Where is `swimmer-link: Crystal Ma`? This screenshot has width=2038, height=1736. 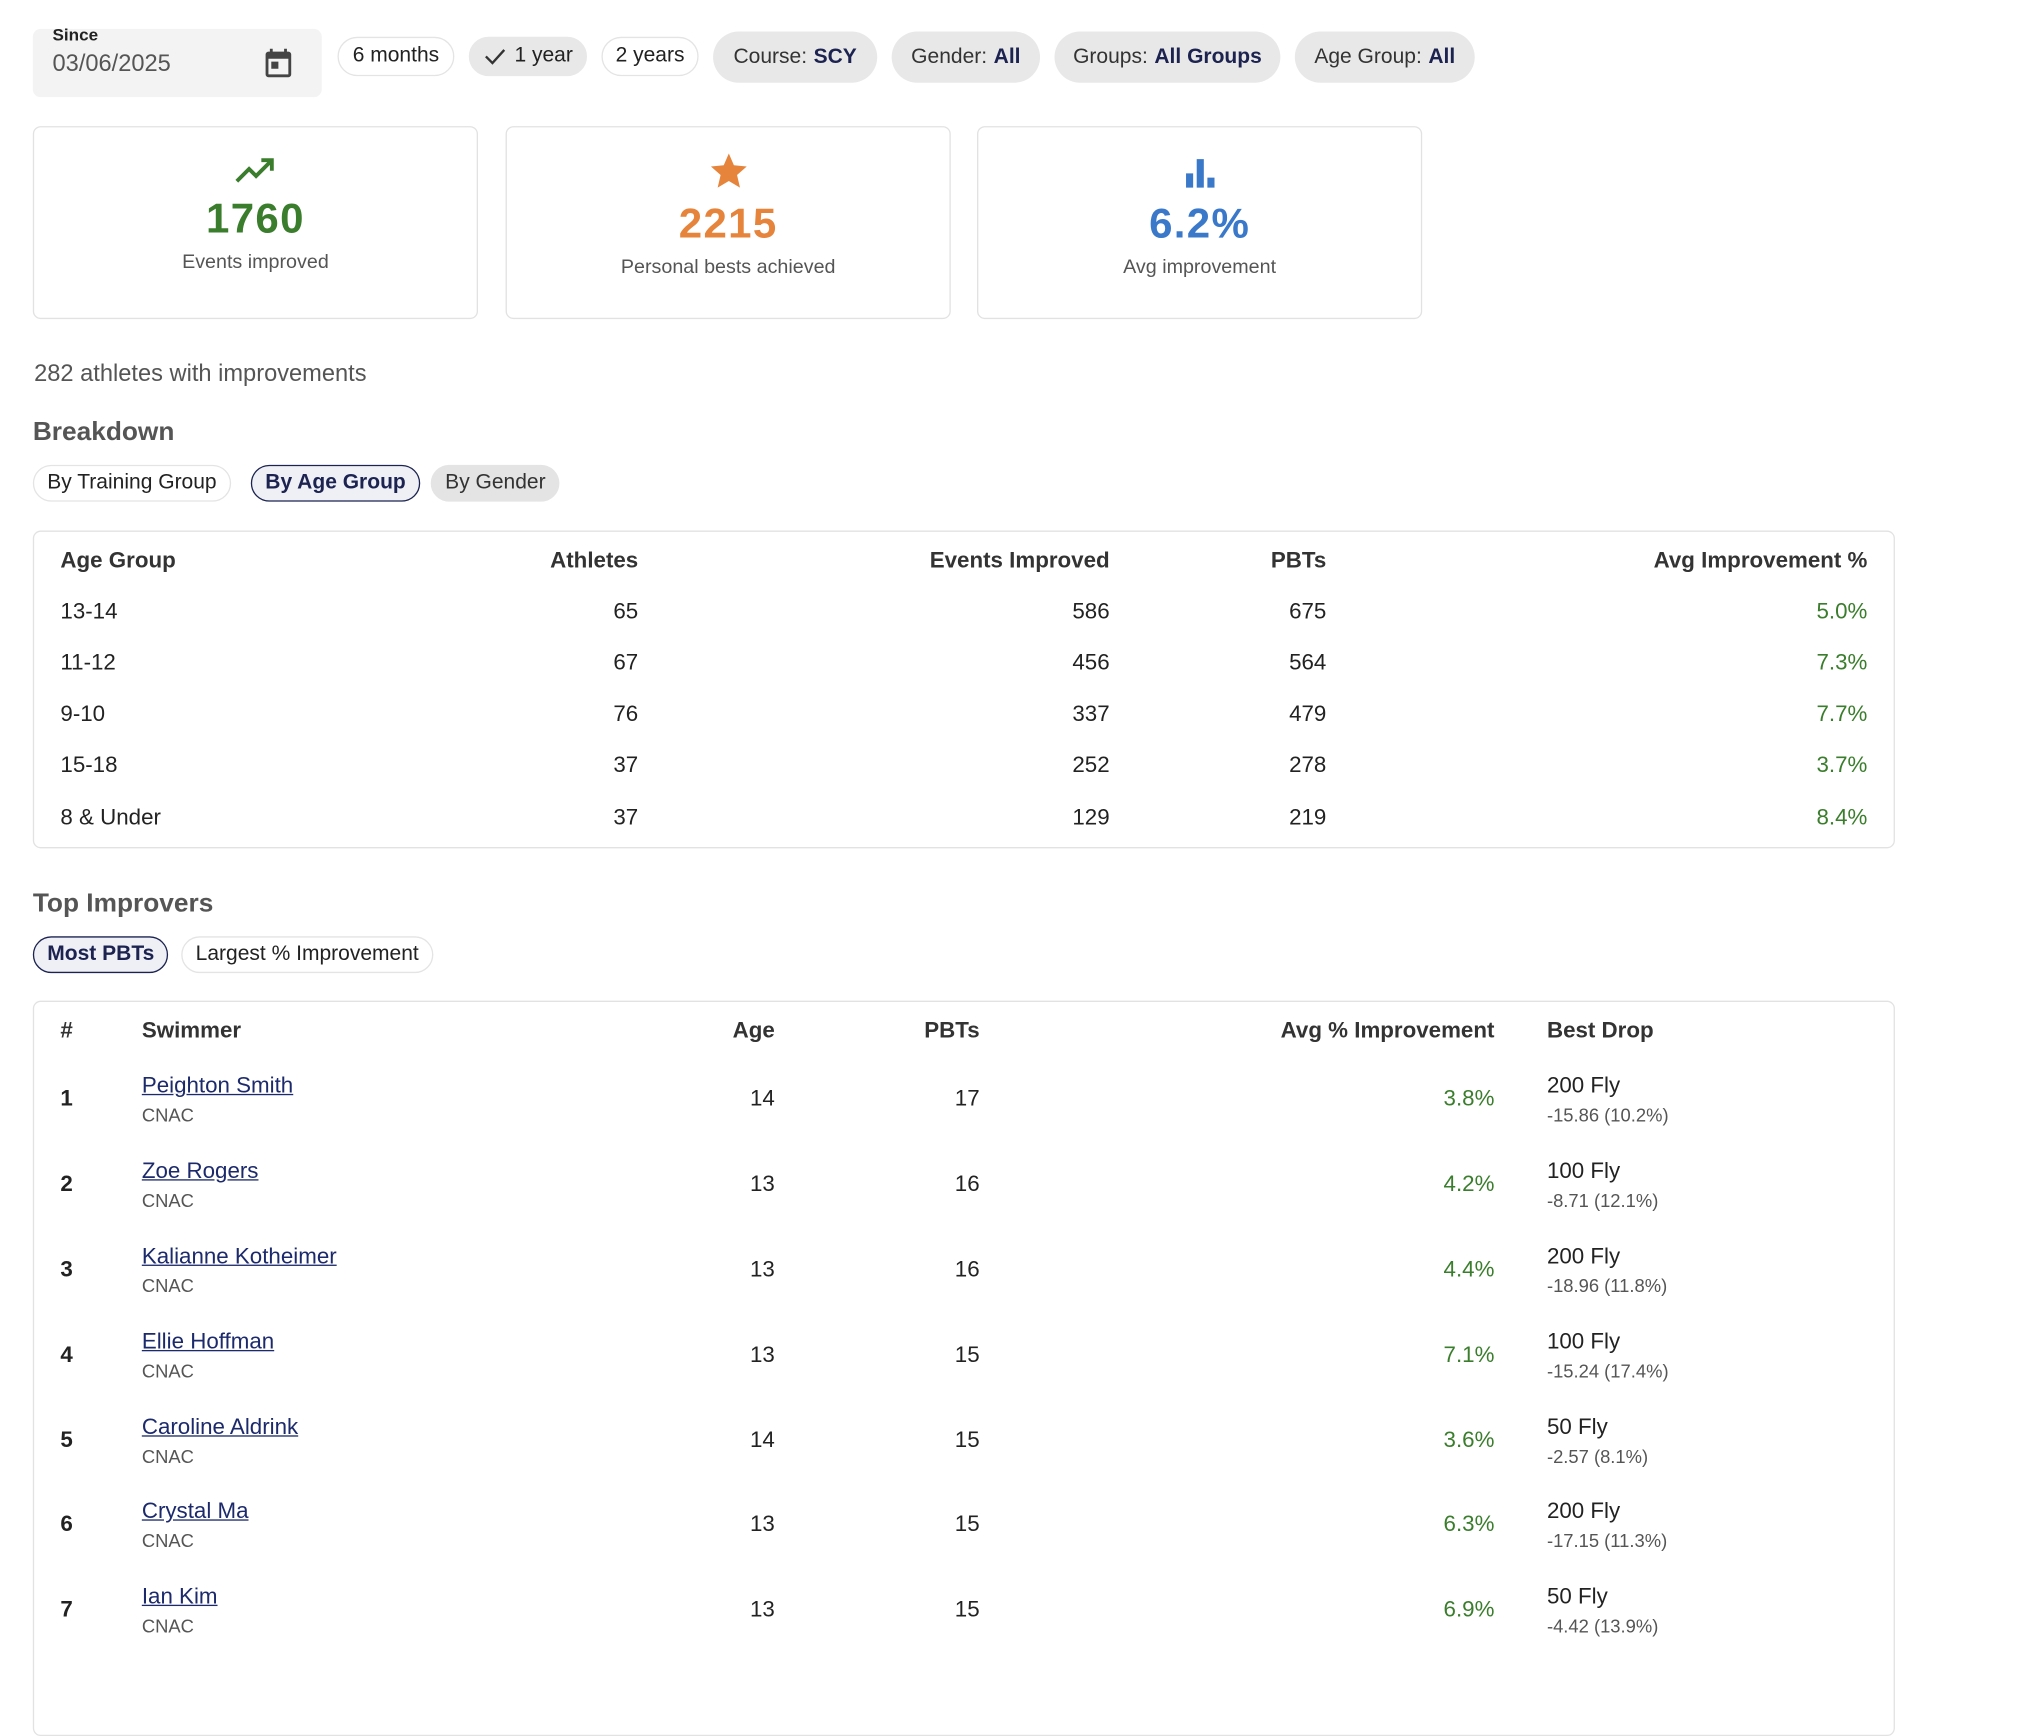
swimmer-link: Crystal Ma is located at coordinates (195, 1511).